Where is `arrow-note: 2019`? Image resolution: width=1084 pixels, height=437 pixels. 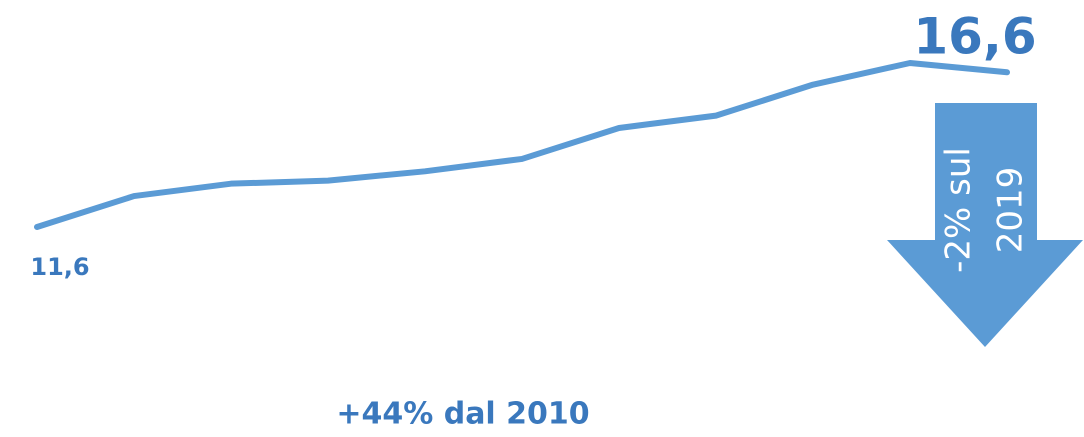
arrow-note: 2019 is located at coordinates (1011, 210).